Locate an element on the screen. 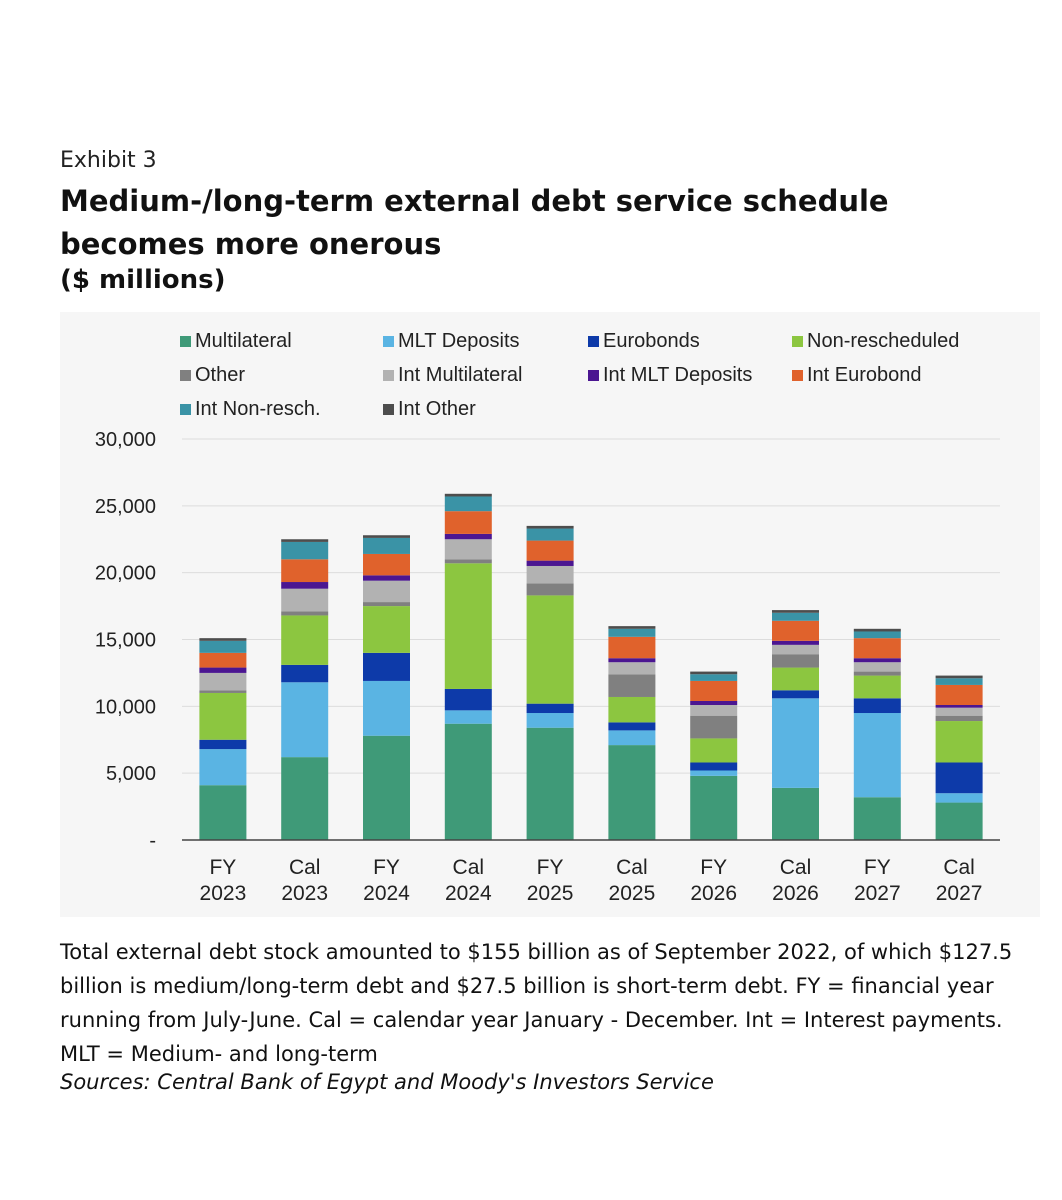  y-tick-label: 15,000 is located at coordinates (125, 641).